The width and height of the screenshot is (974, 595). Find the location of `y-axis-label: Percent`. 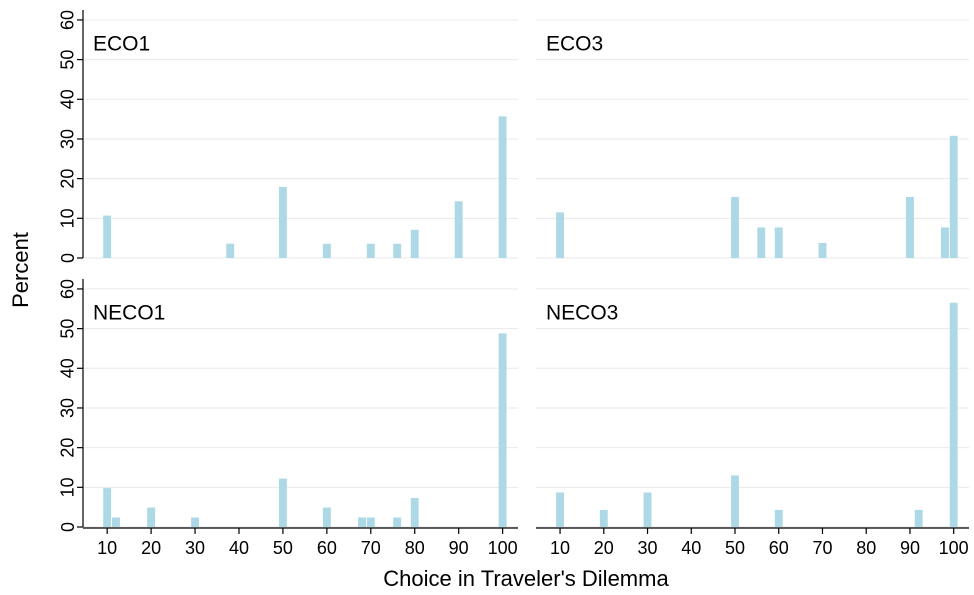

y-axis-label: Percent is located at coordinates (20, 270).